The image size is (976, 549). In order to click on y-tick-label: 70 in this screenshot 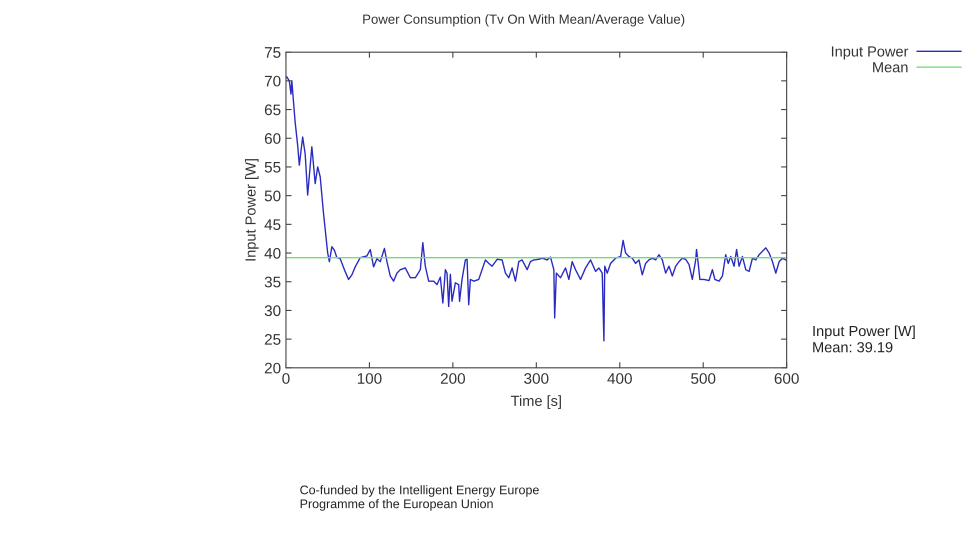, I will do `click(272, 81)`.